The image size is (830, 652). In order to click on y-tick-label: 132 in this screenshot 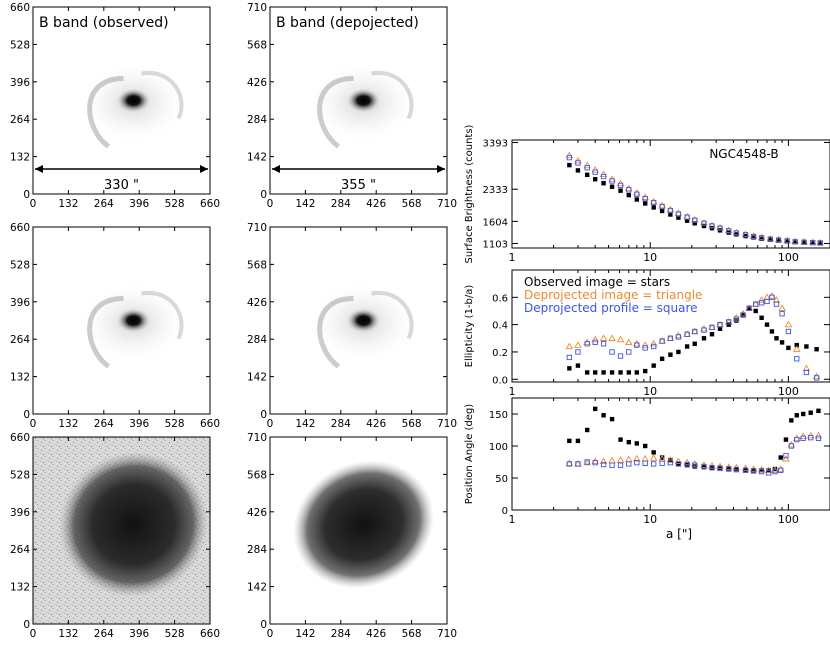, I will do `click(20, 158)`.